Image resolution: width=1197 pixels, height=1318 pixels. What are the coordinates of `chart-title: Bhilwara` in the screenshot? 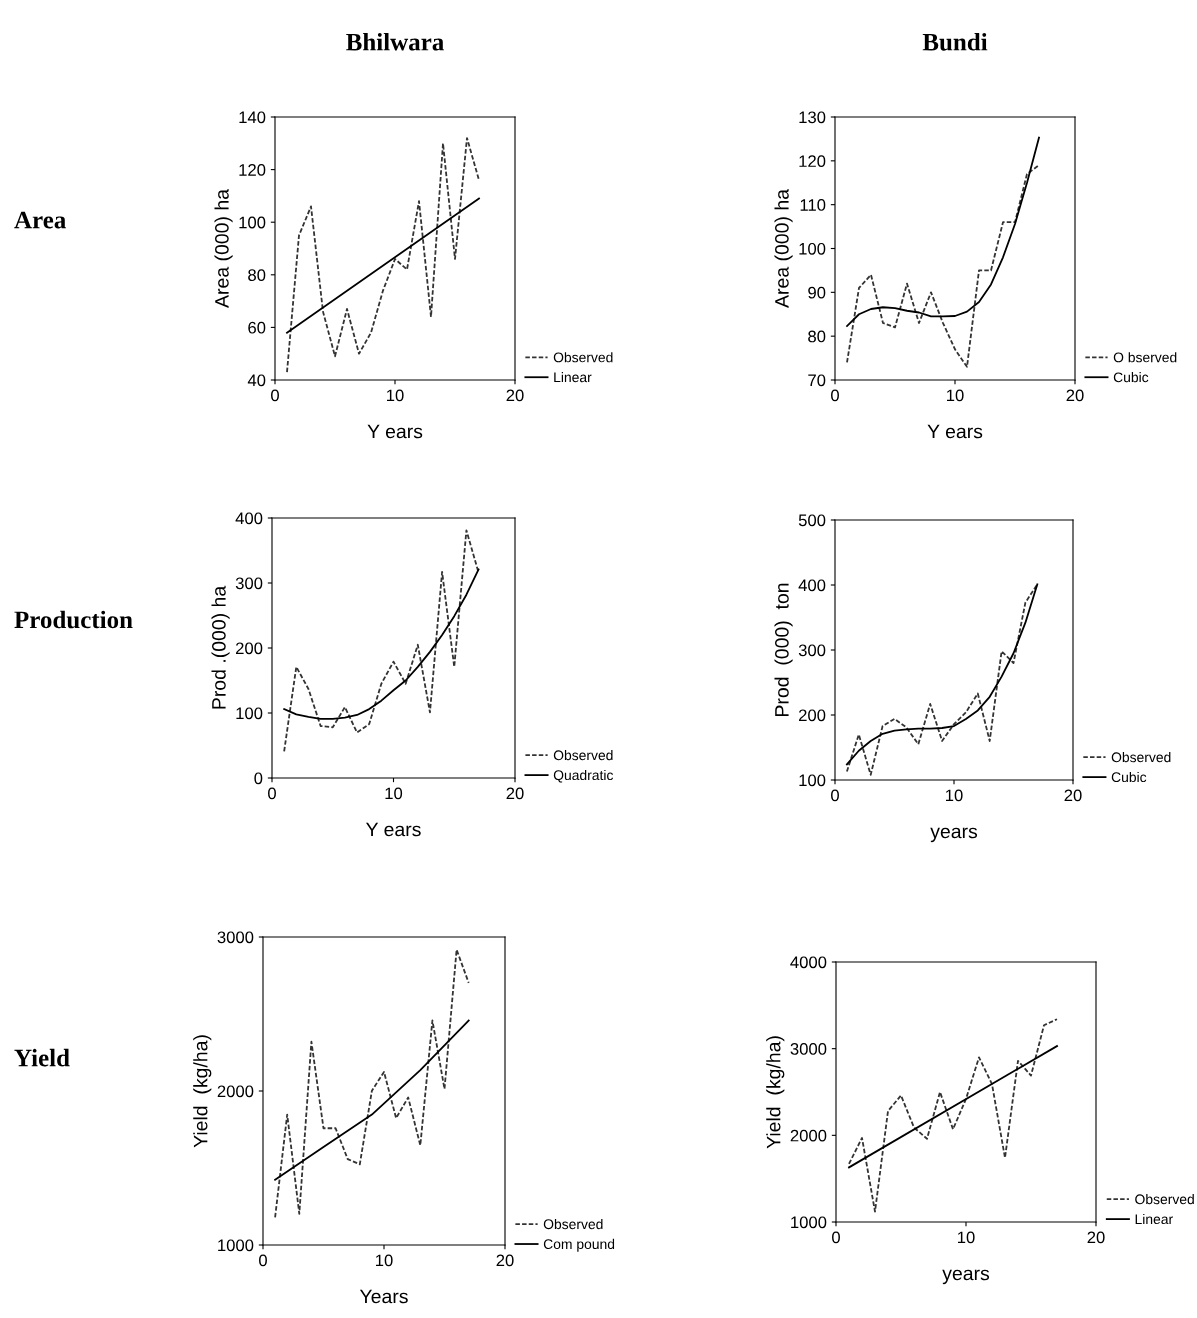 It's located at (395, 41).